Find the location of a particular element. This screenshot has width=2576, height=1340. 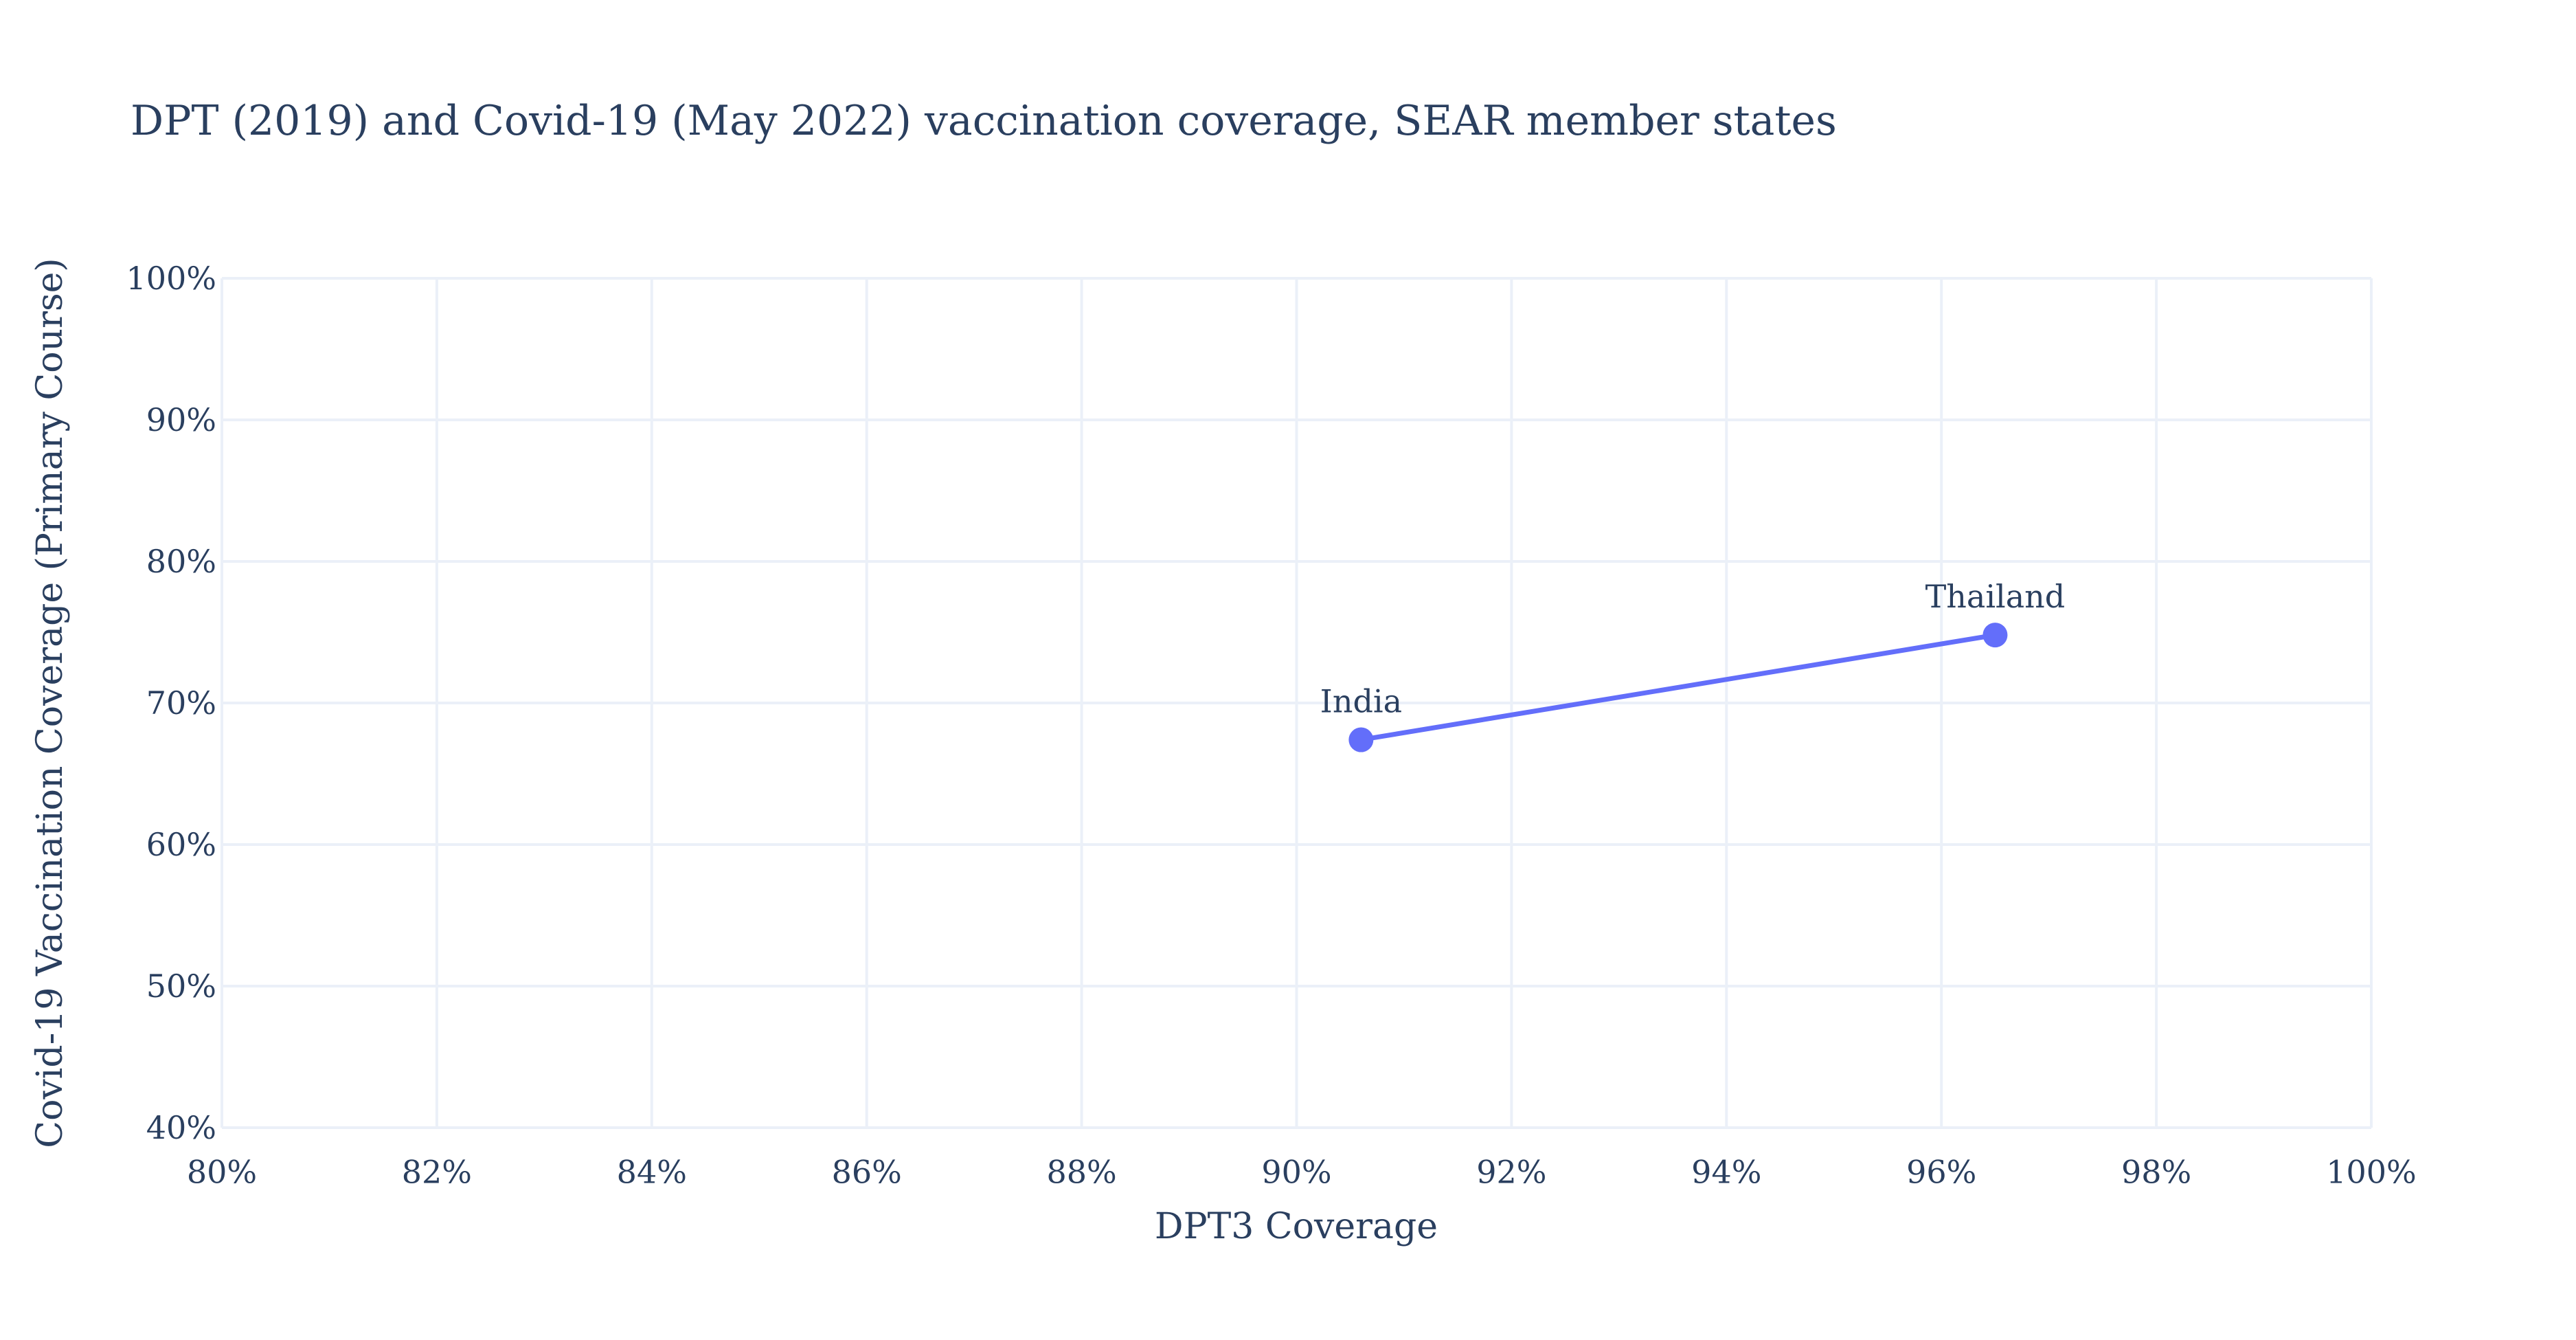

x-tick-label: 82% is located at coordinates (437, 1172).